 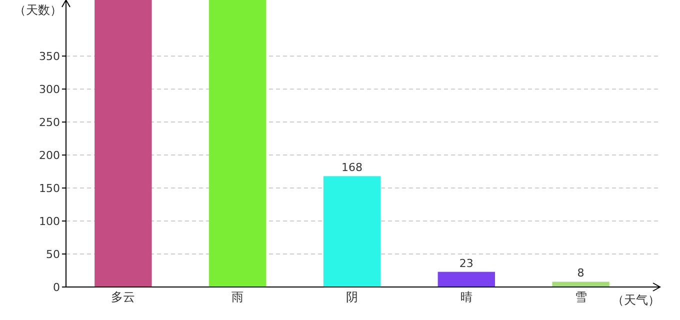 I want to click on y-tick-label: 350, so click(x=49, y=57).